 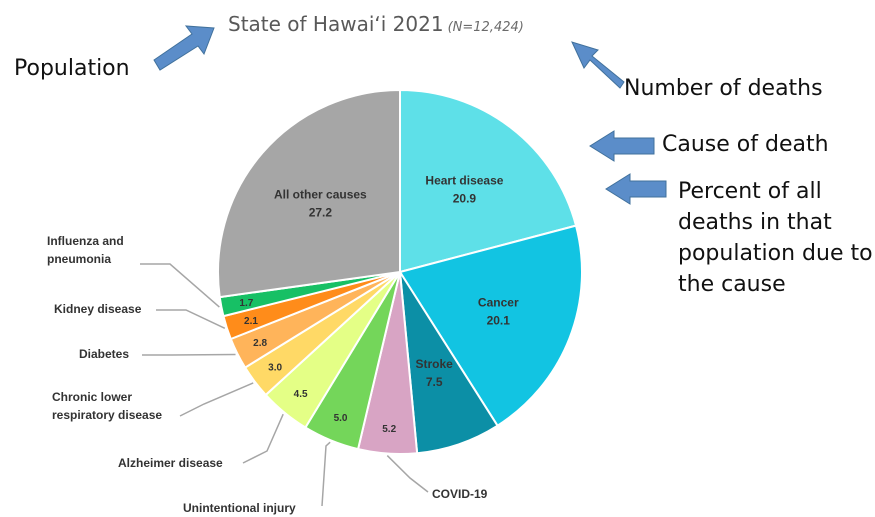 I want to click on annotation-population: Population, so click(x=72, y=68).